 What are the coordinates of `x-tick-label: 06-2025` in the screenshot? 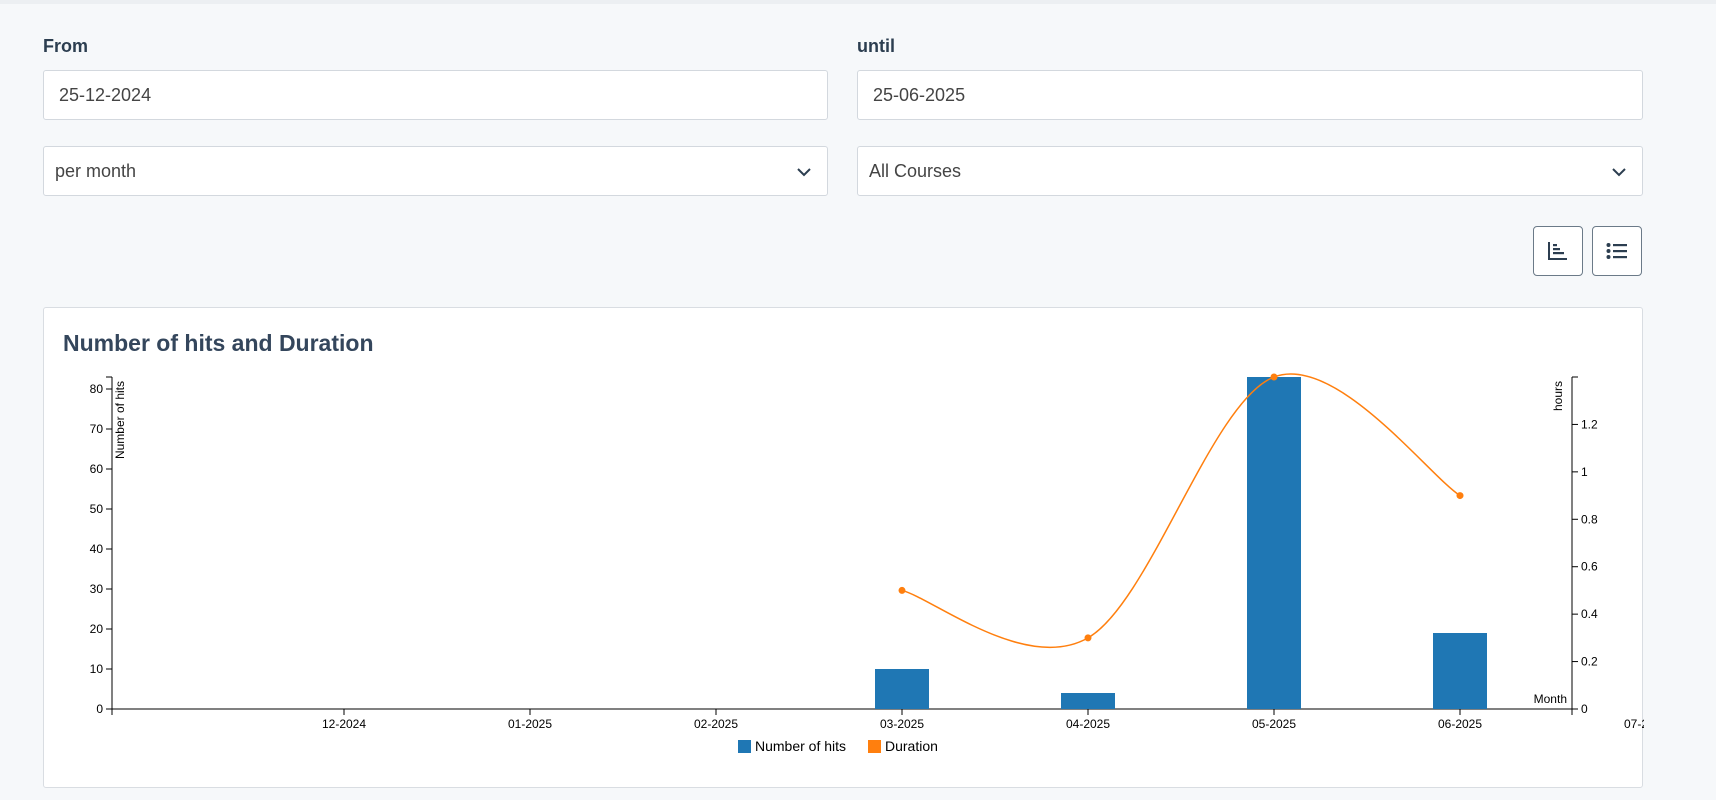 It's located at (1460, 724).